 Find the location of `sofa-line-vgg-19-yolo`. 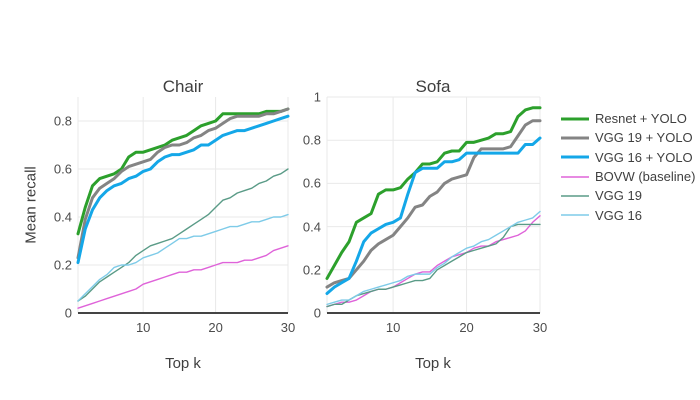

sofa-line-vgg-19-yolo is located at coordinates (433, 204).